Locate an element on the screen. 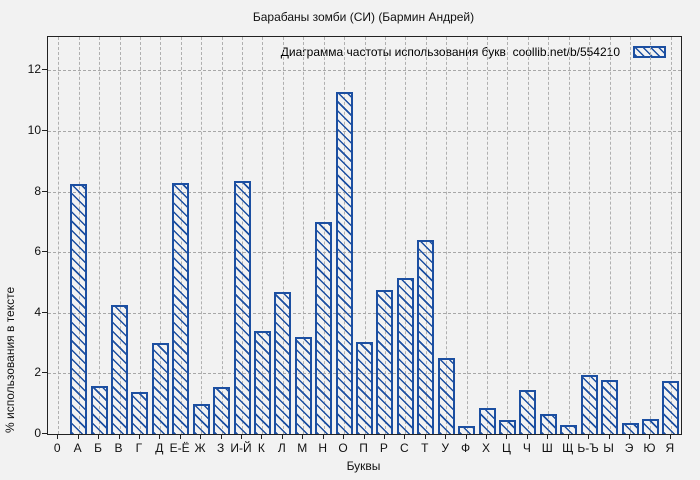  bar-Э is located at coordinates (630, 428).